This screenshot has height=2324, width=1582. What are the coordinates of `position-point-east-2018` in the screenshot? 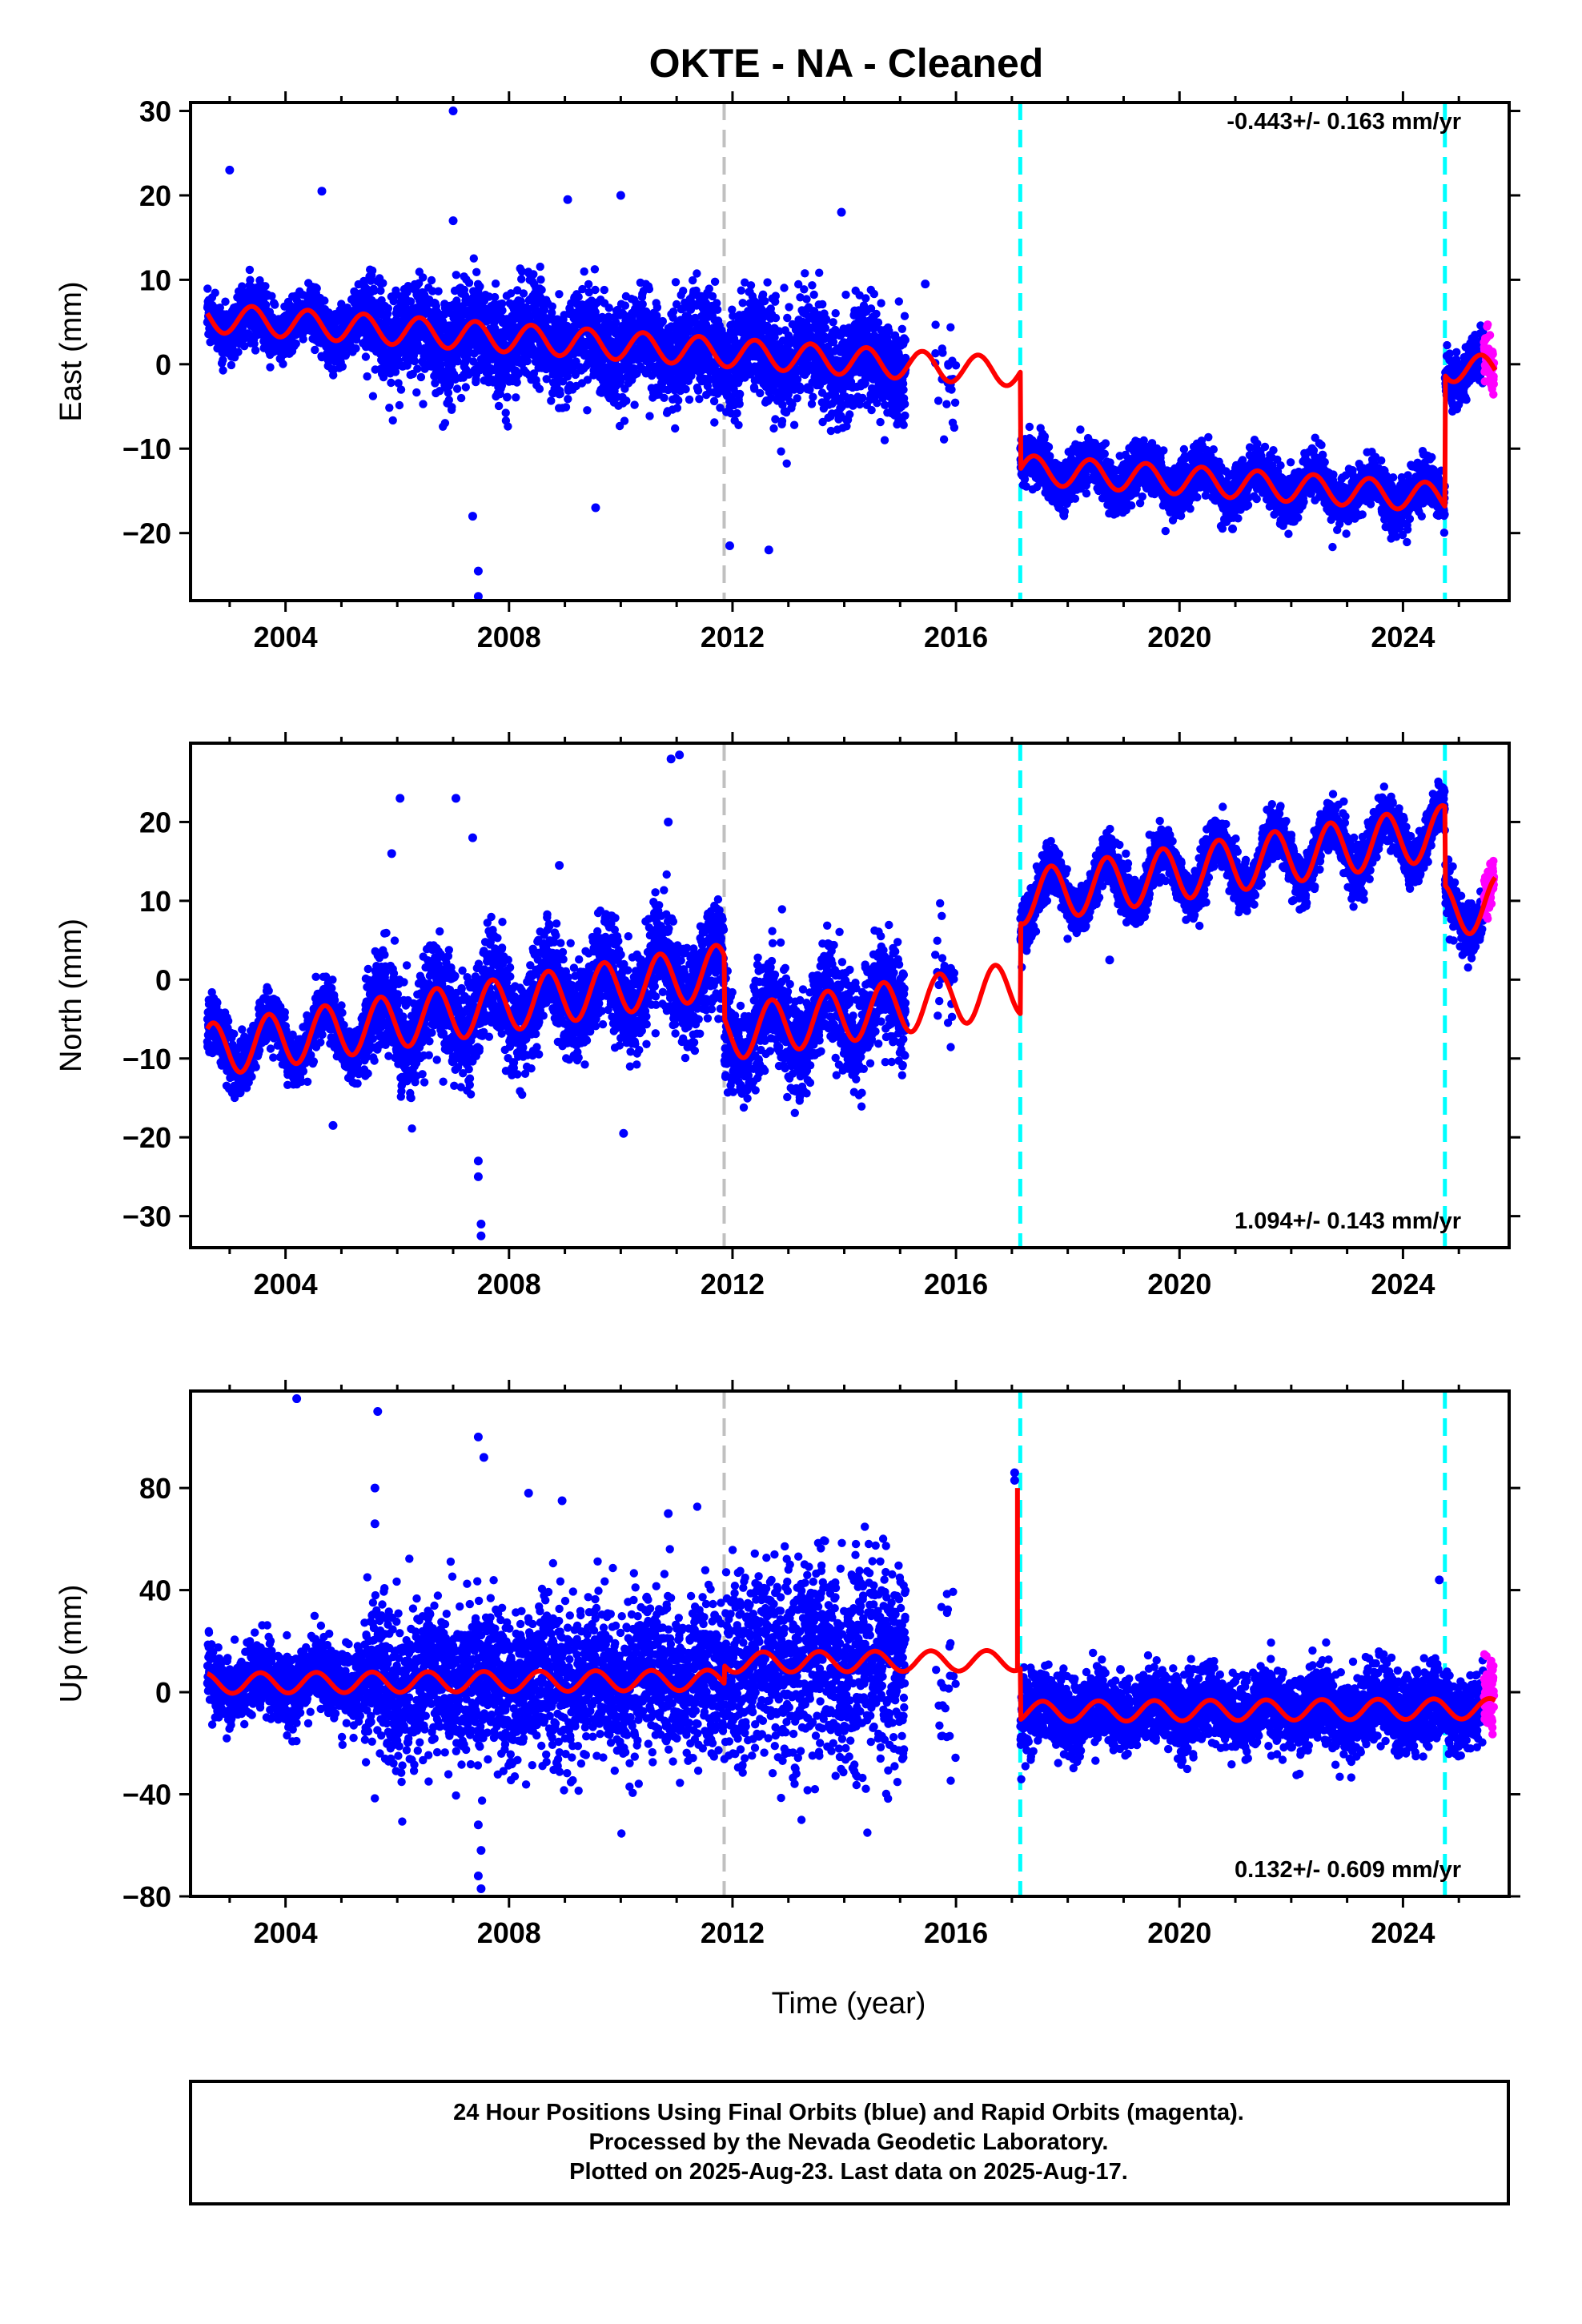 It's located at (516, 397).